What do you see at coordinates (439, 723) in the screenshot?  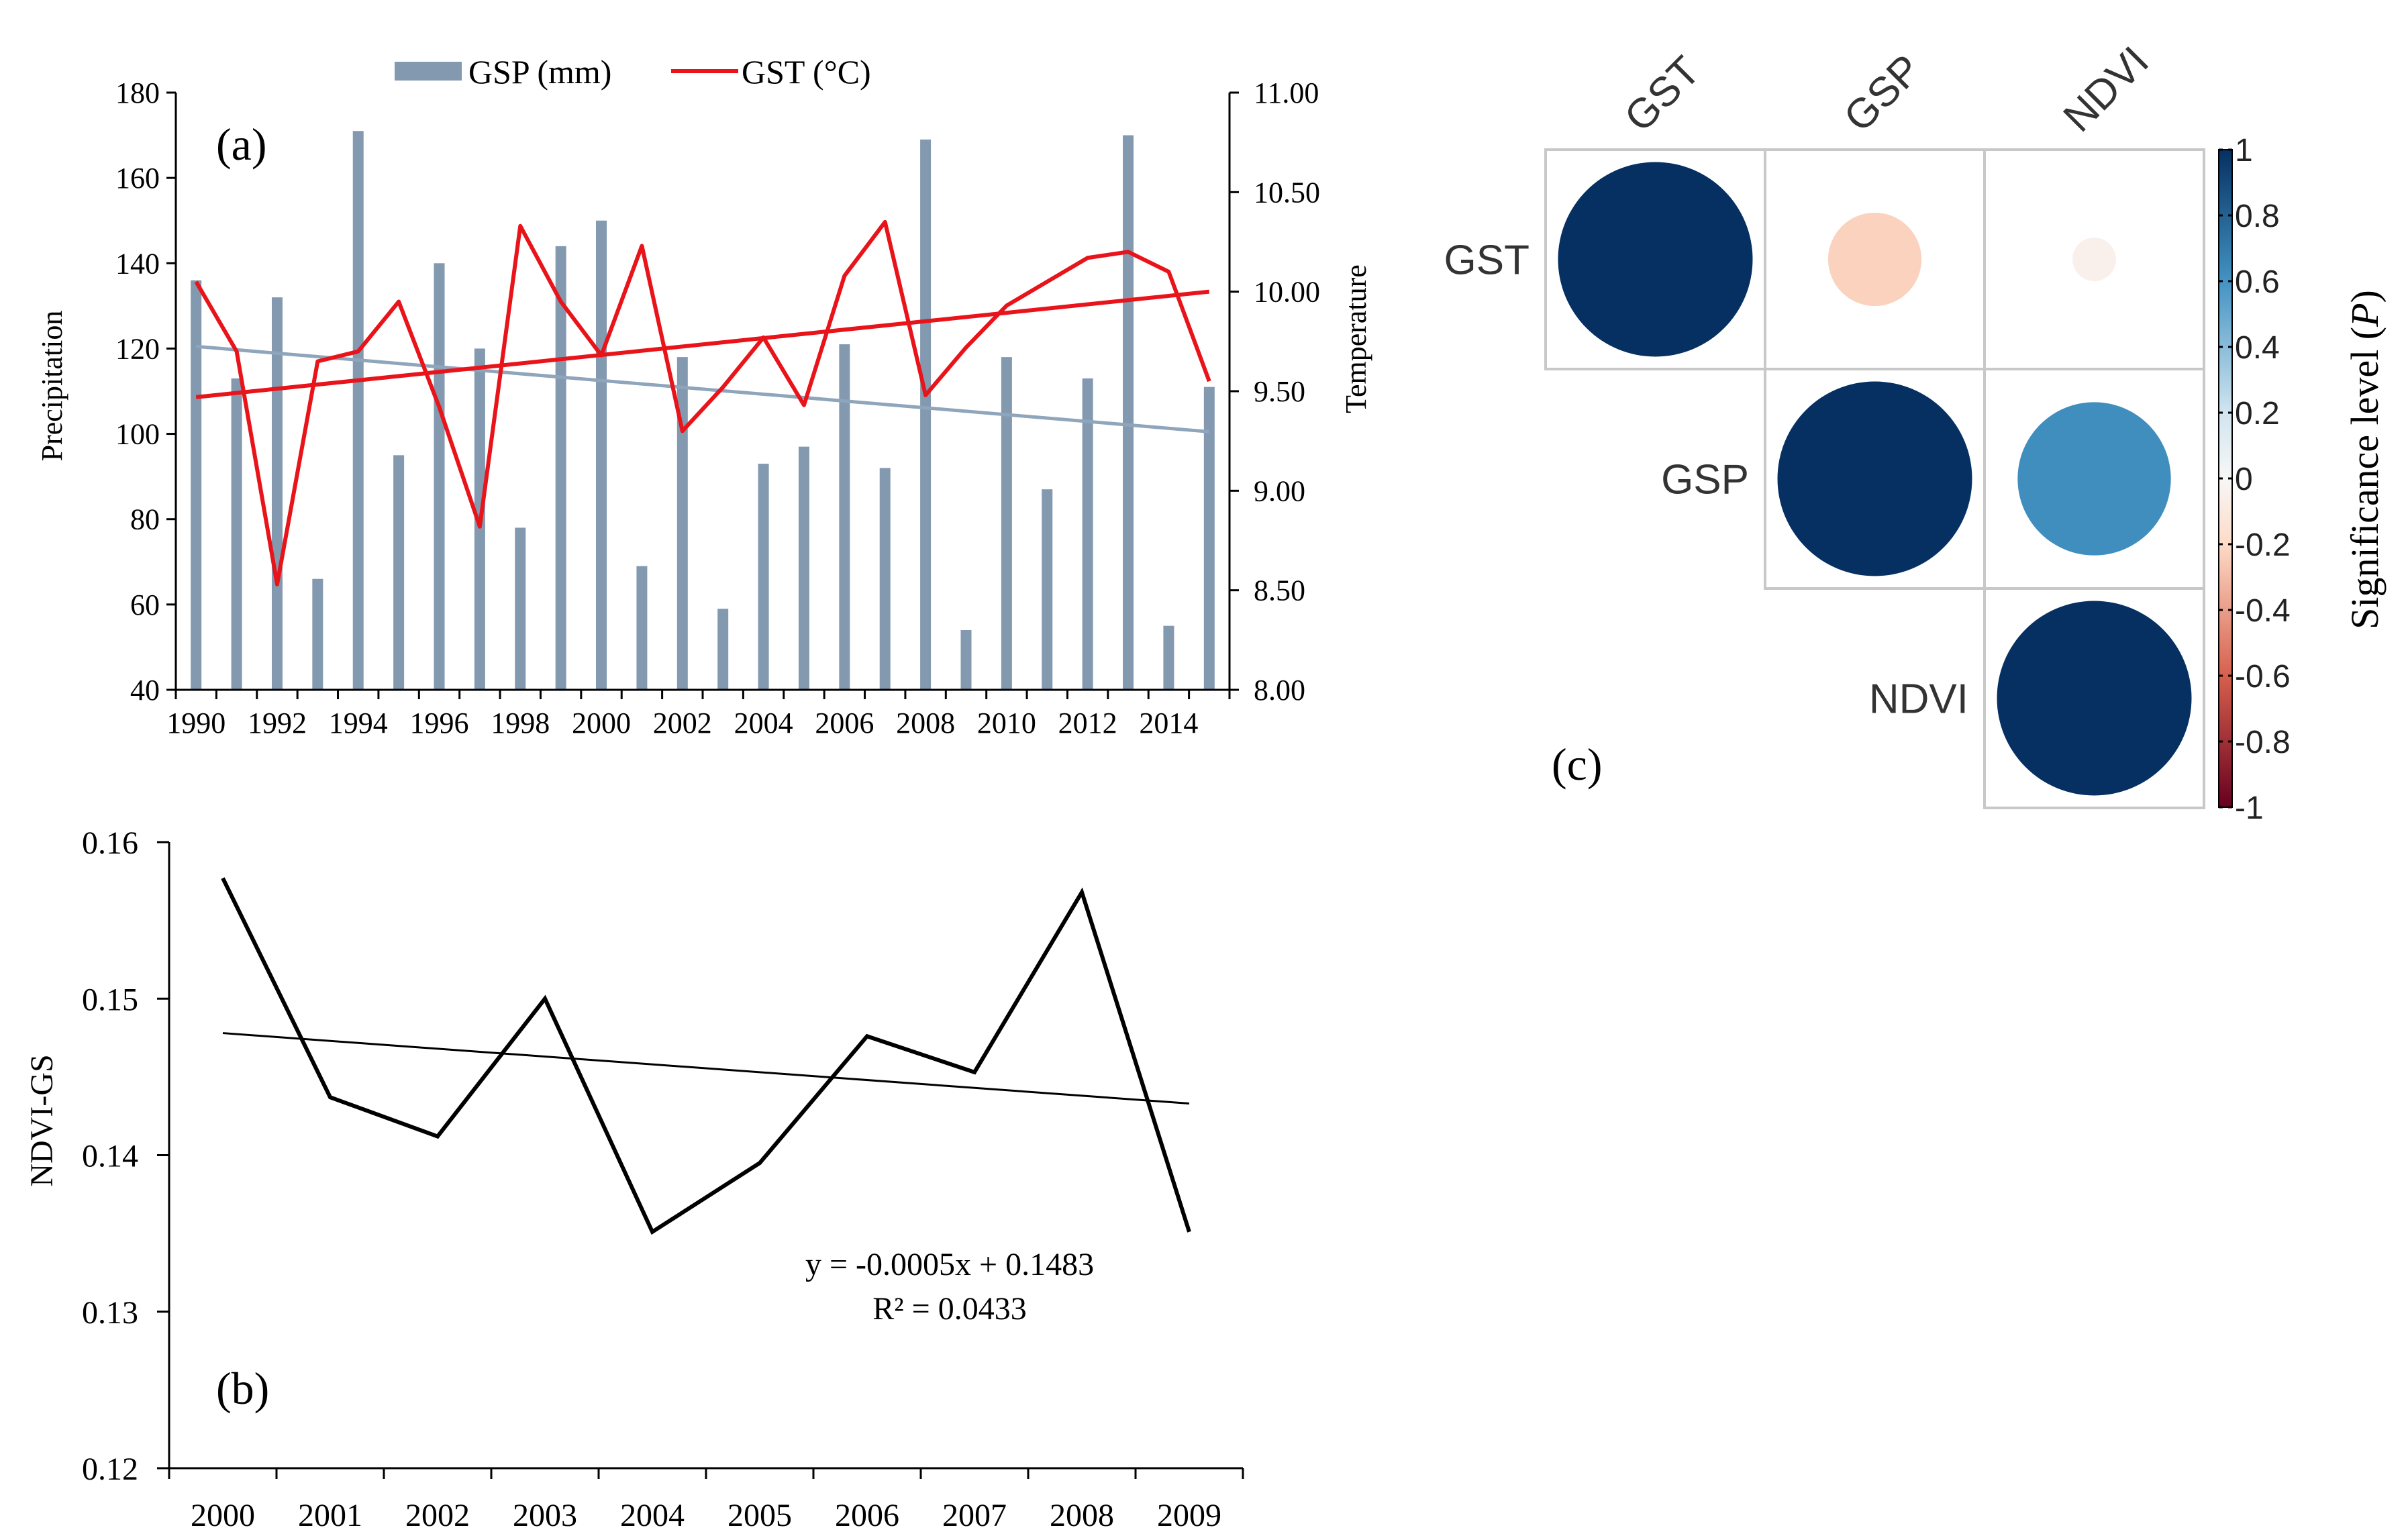 I see `a-x-tick-label: 1996` at bounding box center [439, 723].